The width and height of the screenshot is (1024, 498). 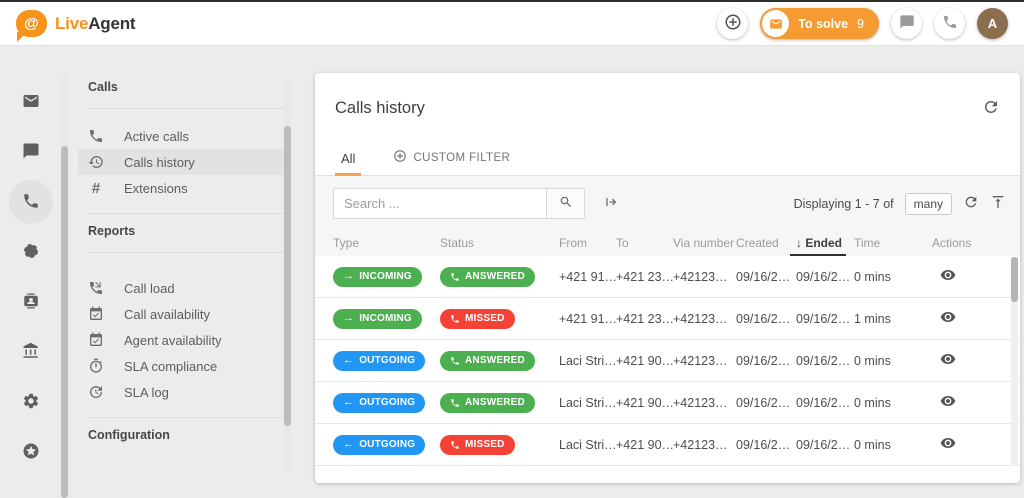 I want to click on top-bar: @ LiveAgent To solve 9 A, so click(x=512, y=24).